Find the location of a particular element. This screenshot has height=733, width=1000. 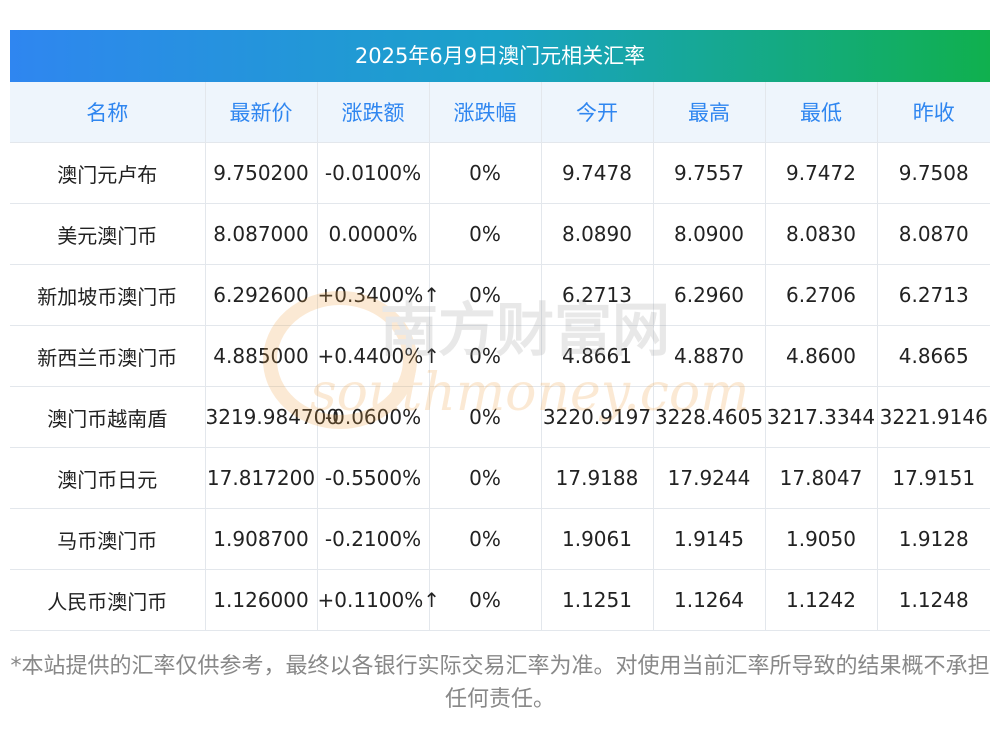

cell-open: 4.8661 is located at coordinates (597, 356).